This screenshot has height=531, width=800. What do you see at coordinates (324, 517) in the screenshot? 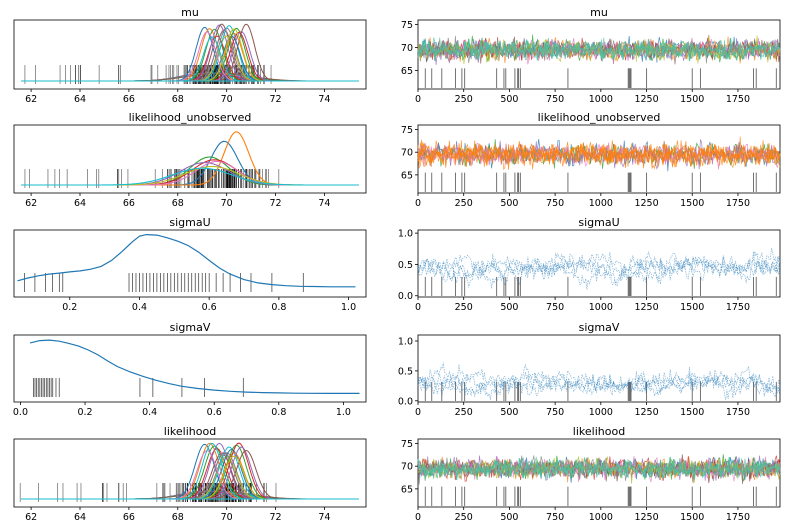
I see `x-tick-label: 74` at bounding box center [324, 517].